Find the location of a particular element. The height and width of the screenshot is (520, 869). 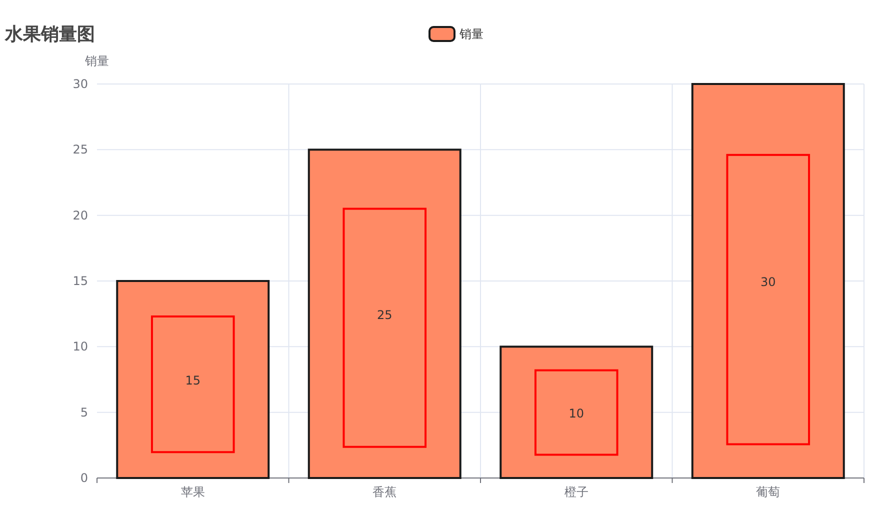

data-label: 30 is located at coordinates (768, 282).